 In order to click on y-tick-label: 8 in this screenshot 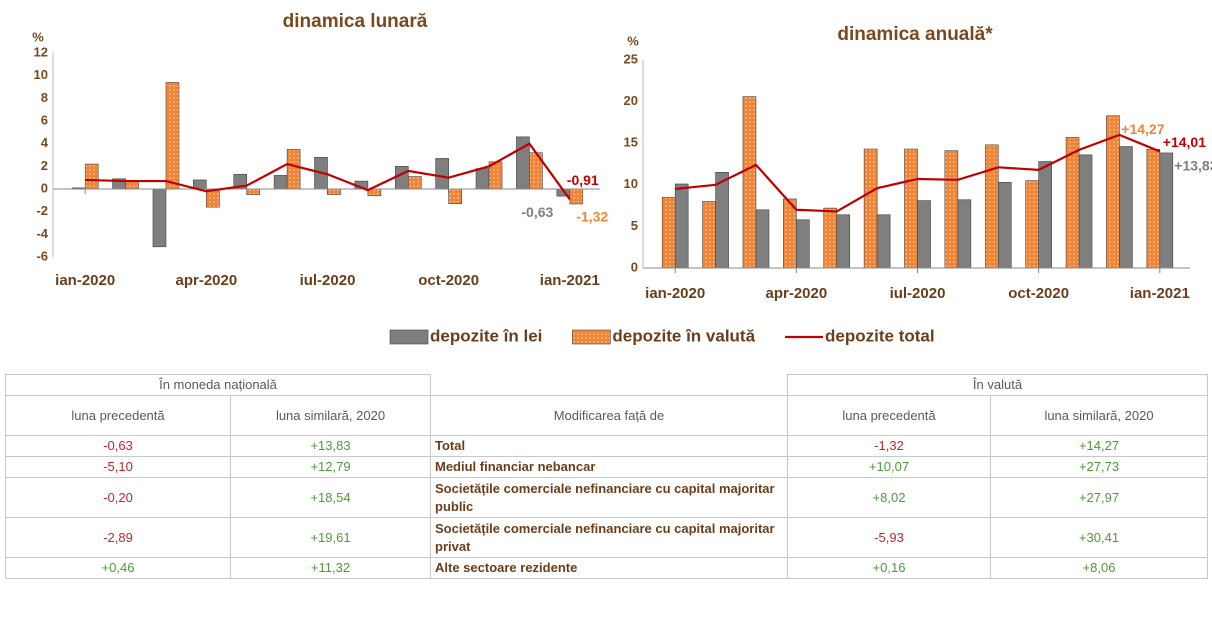, I will do `click(44, 97)`.